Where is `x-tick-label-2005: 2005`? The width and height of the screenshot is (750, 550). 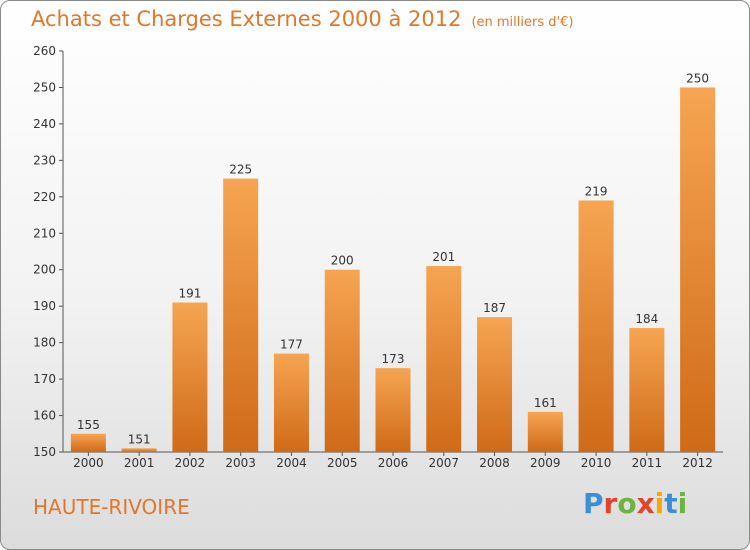
x-tick-label-2005: 2005 is located at coordinates (342, 463).